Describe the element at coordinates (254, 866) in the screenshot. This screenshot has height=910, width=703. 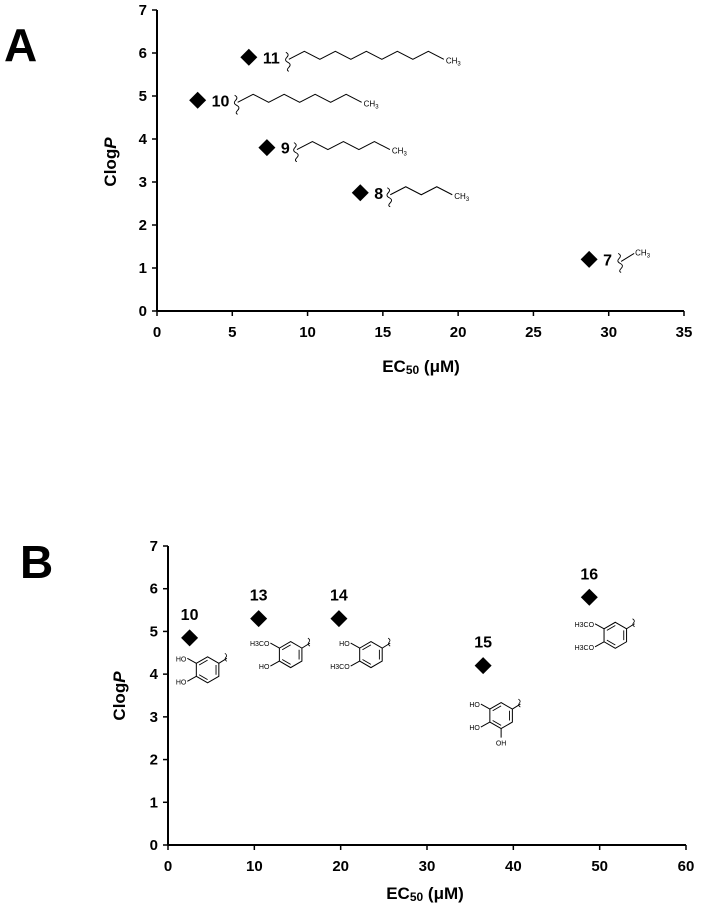
I see `x-tick-label: 10` at that location.